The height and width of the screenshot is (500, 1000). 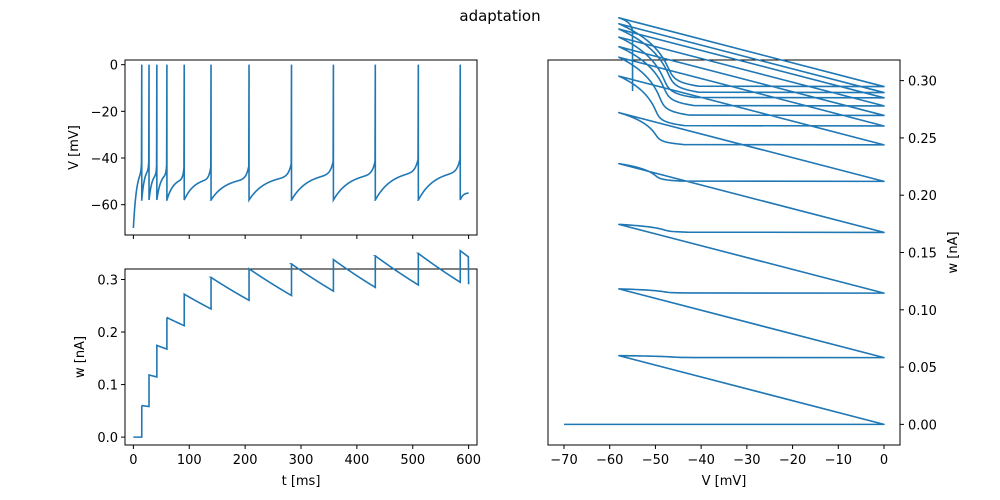 I want to click on voltage-ytick-label: 0, so click(x=114, y=66).